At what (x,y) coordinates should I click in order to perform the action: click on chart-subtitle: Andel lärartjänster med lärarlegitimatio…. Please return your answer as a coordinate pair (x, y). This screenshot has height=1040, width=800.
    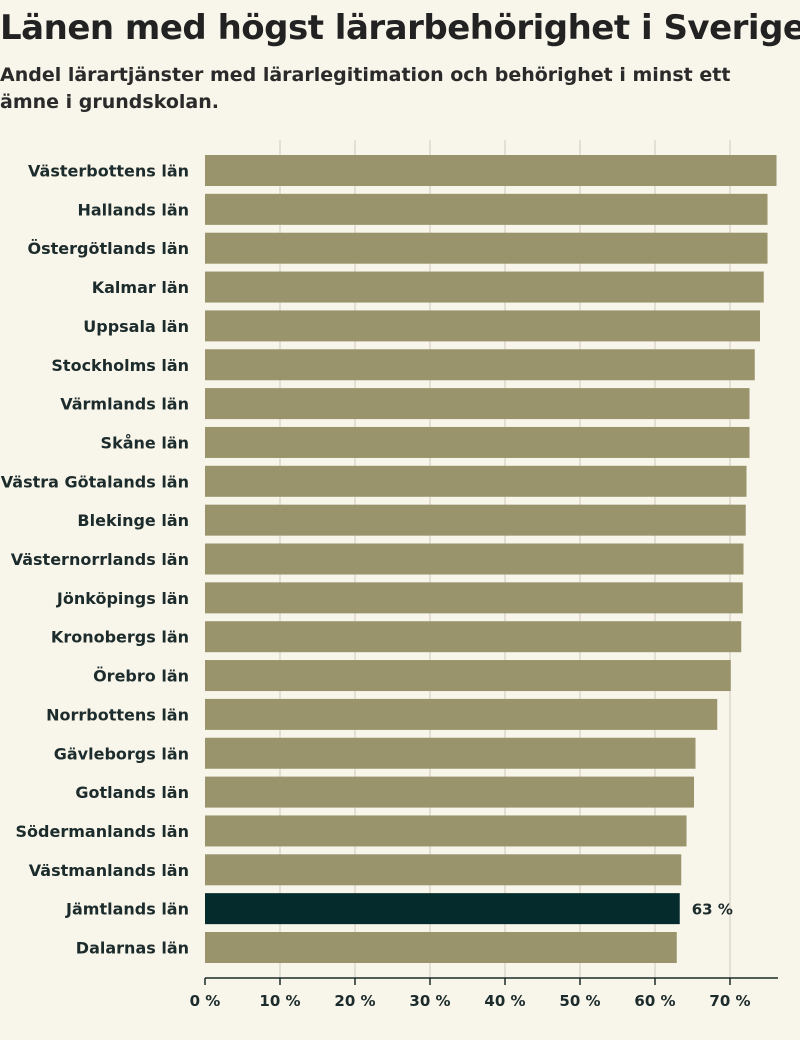
    Looking at the image, I should click on (365, 88).